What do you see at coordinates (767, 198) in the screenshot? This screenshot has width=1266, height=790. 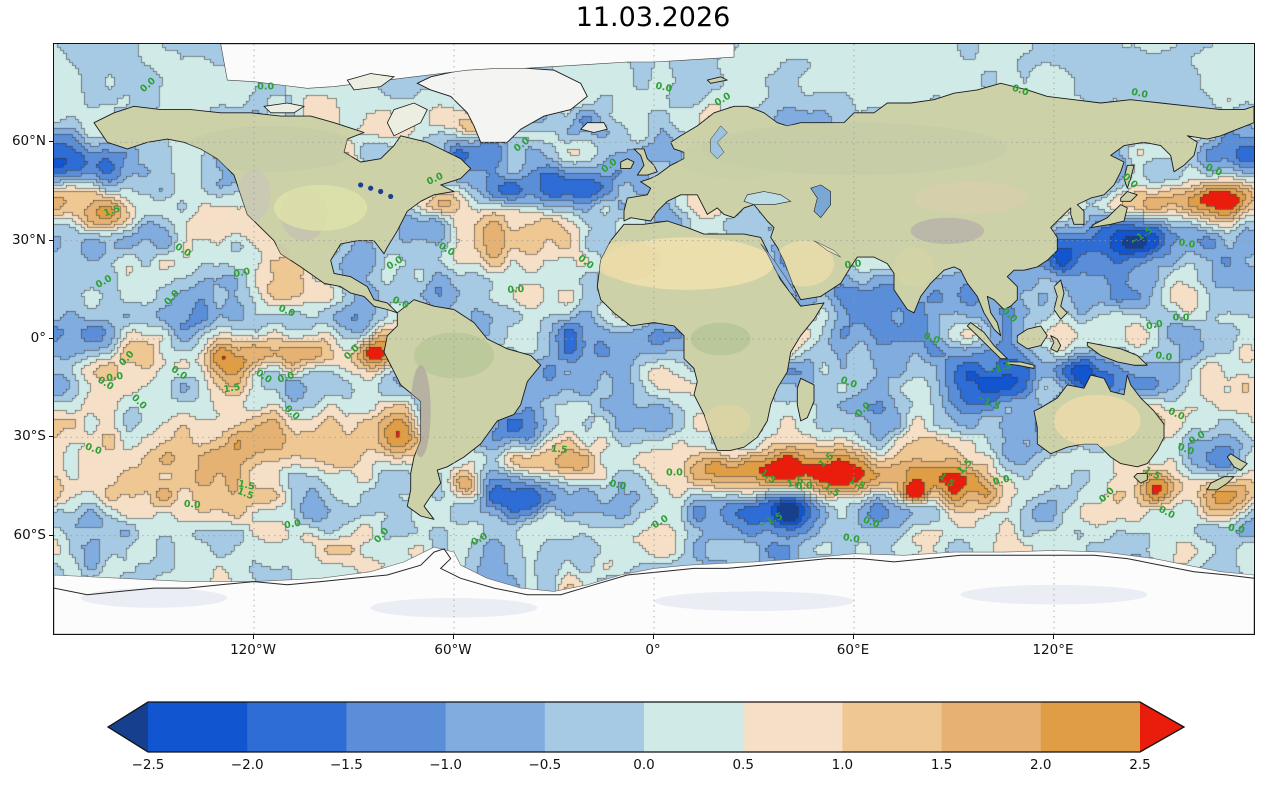 I see `black-sea` at bounding box center [767, 198].